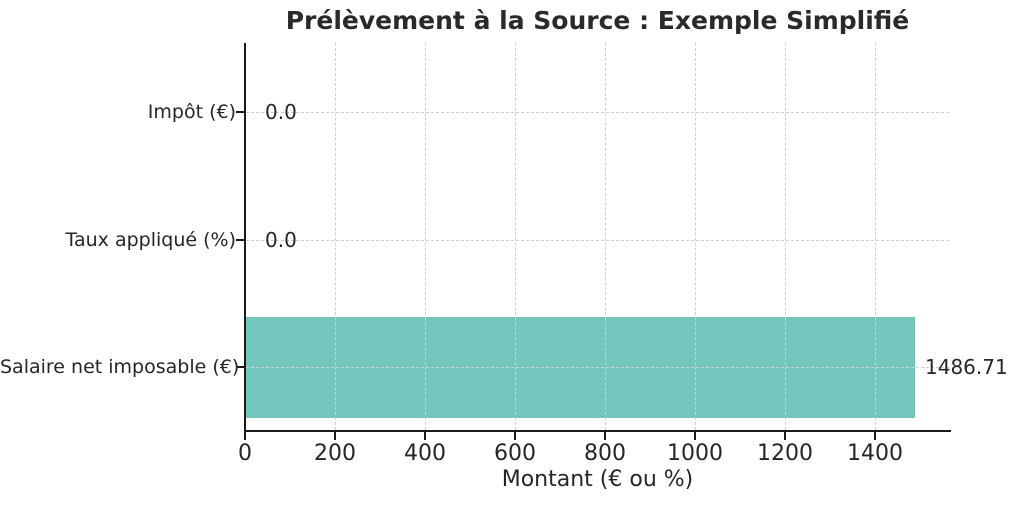  I want to click on x-tick-label: 200, so click(335, 453).